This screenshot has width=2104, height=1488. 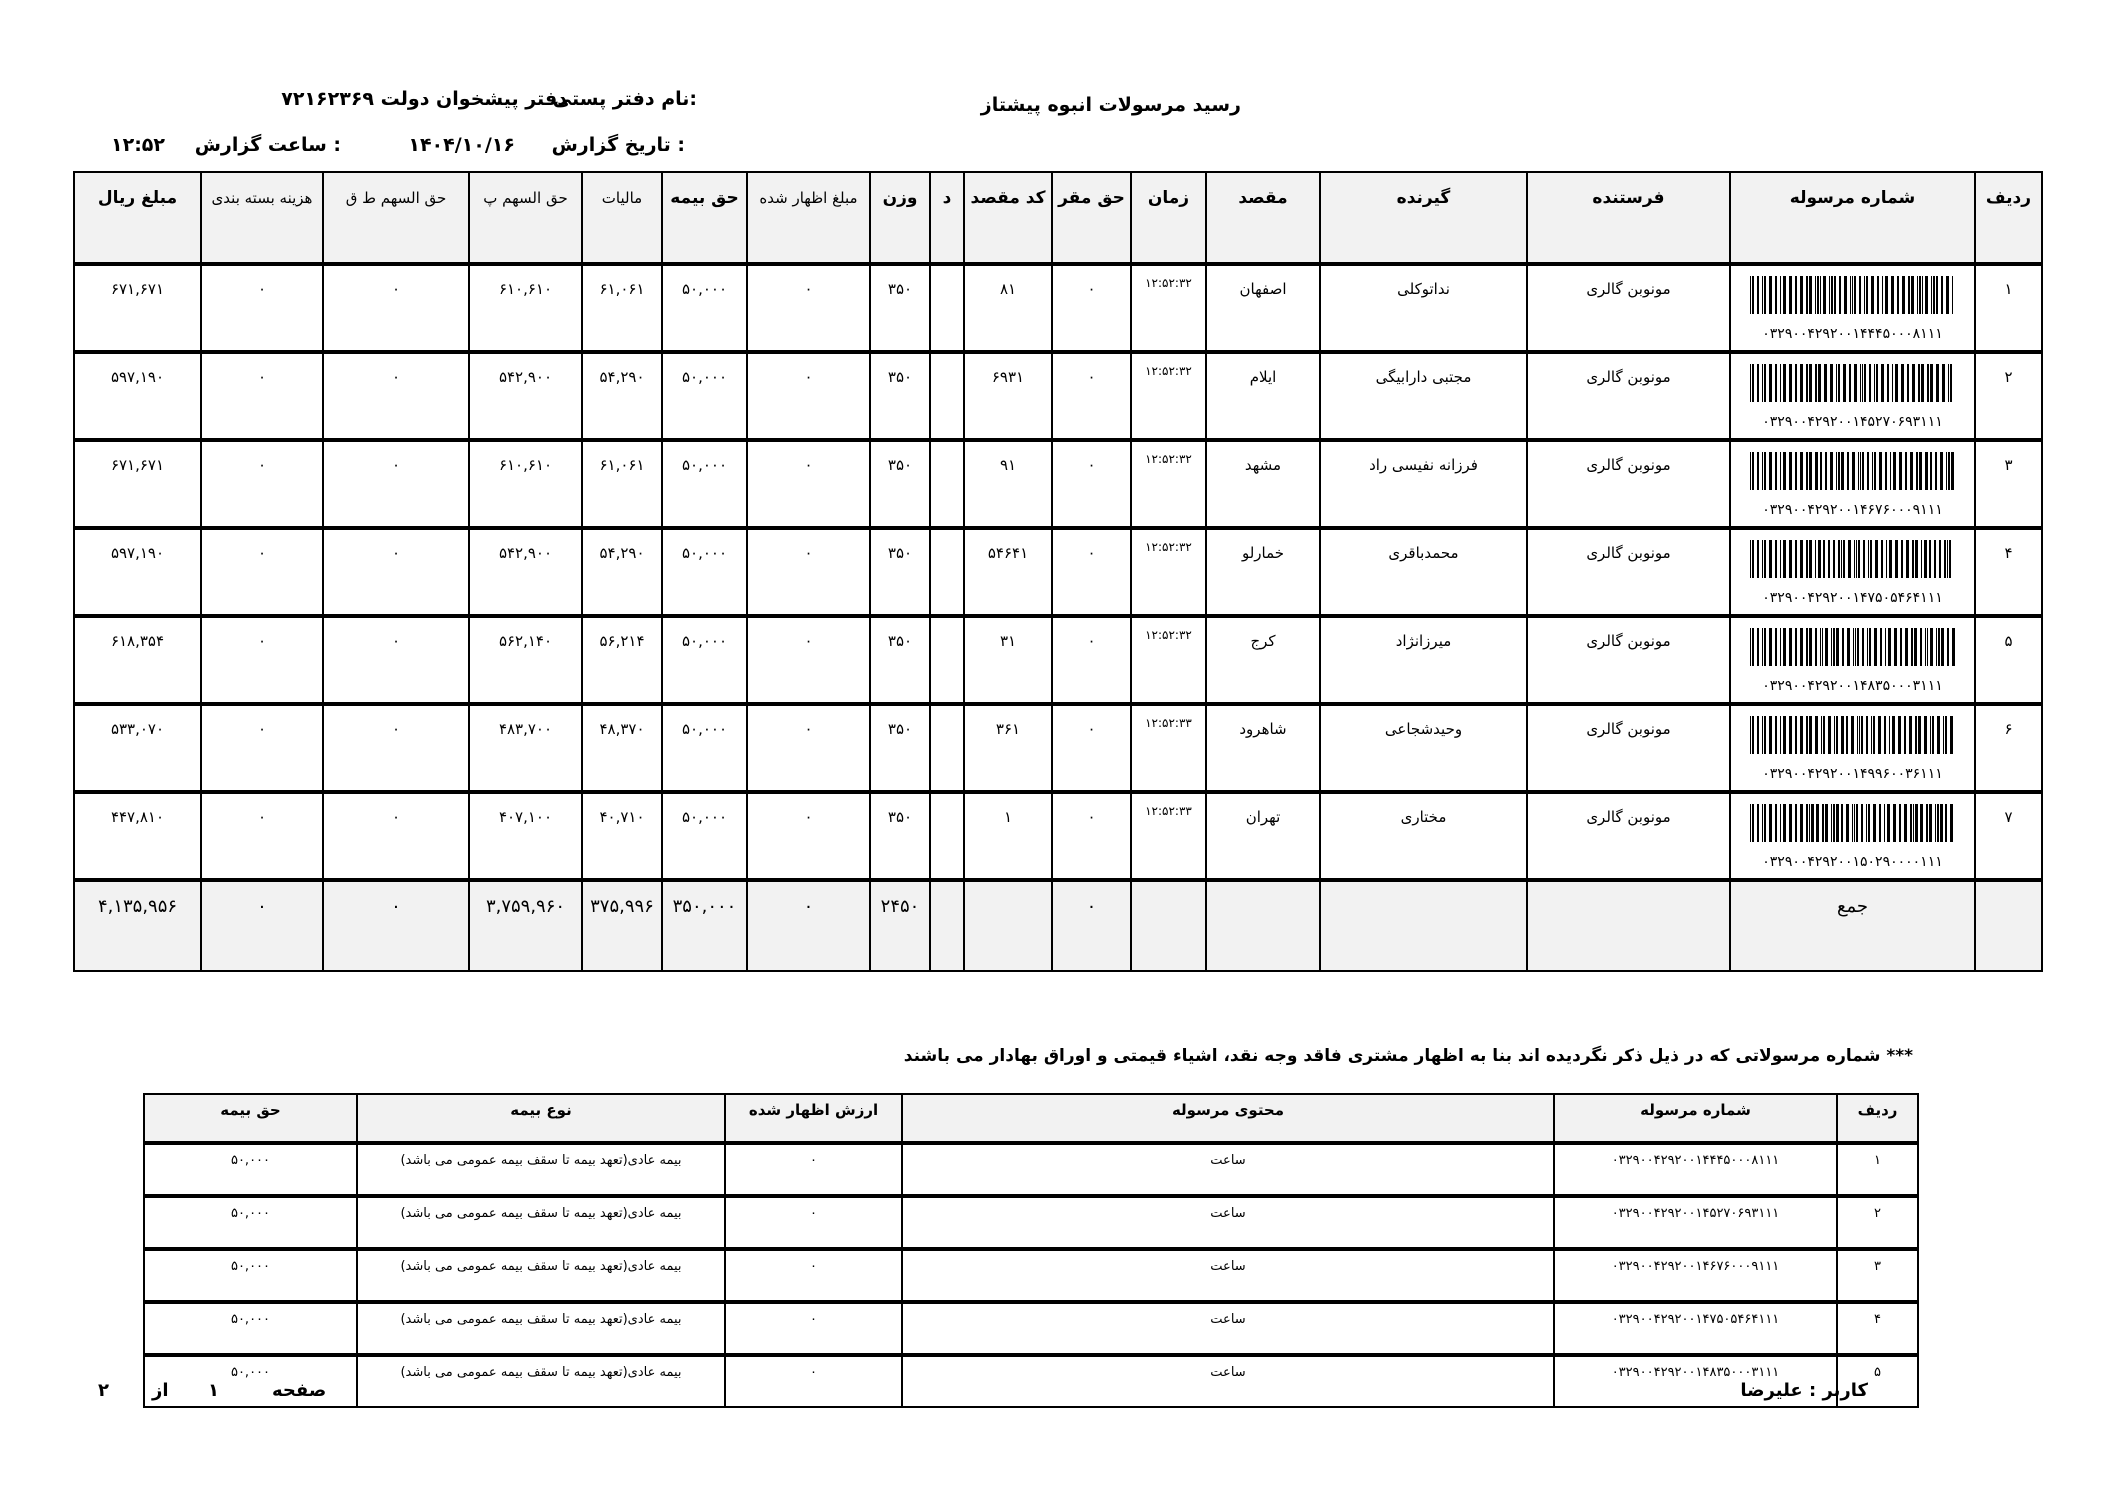 I want to click on table-cell: مجتبی دارابیگی, so click(x=1423, y=395).